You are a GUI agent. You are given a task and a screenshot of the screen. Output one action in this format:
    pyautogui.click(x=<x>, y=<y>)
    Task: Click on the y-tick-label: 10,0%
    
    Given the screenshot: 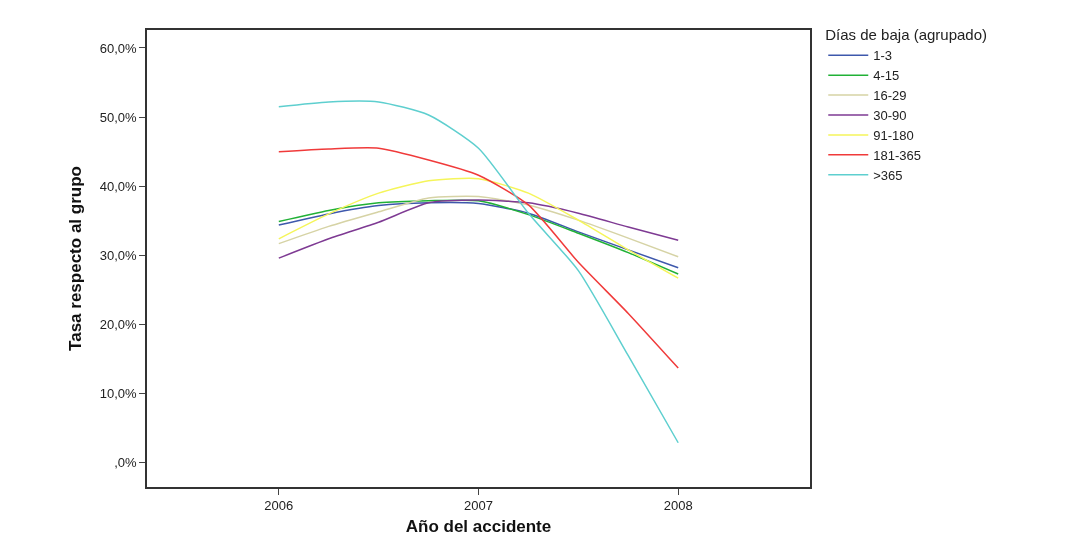 What is the action you would take?
    pyautogui.click(x=118, y=394)
    